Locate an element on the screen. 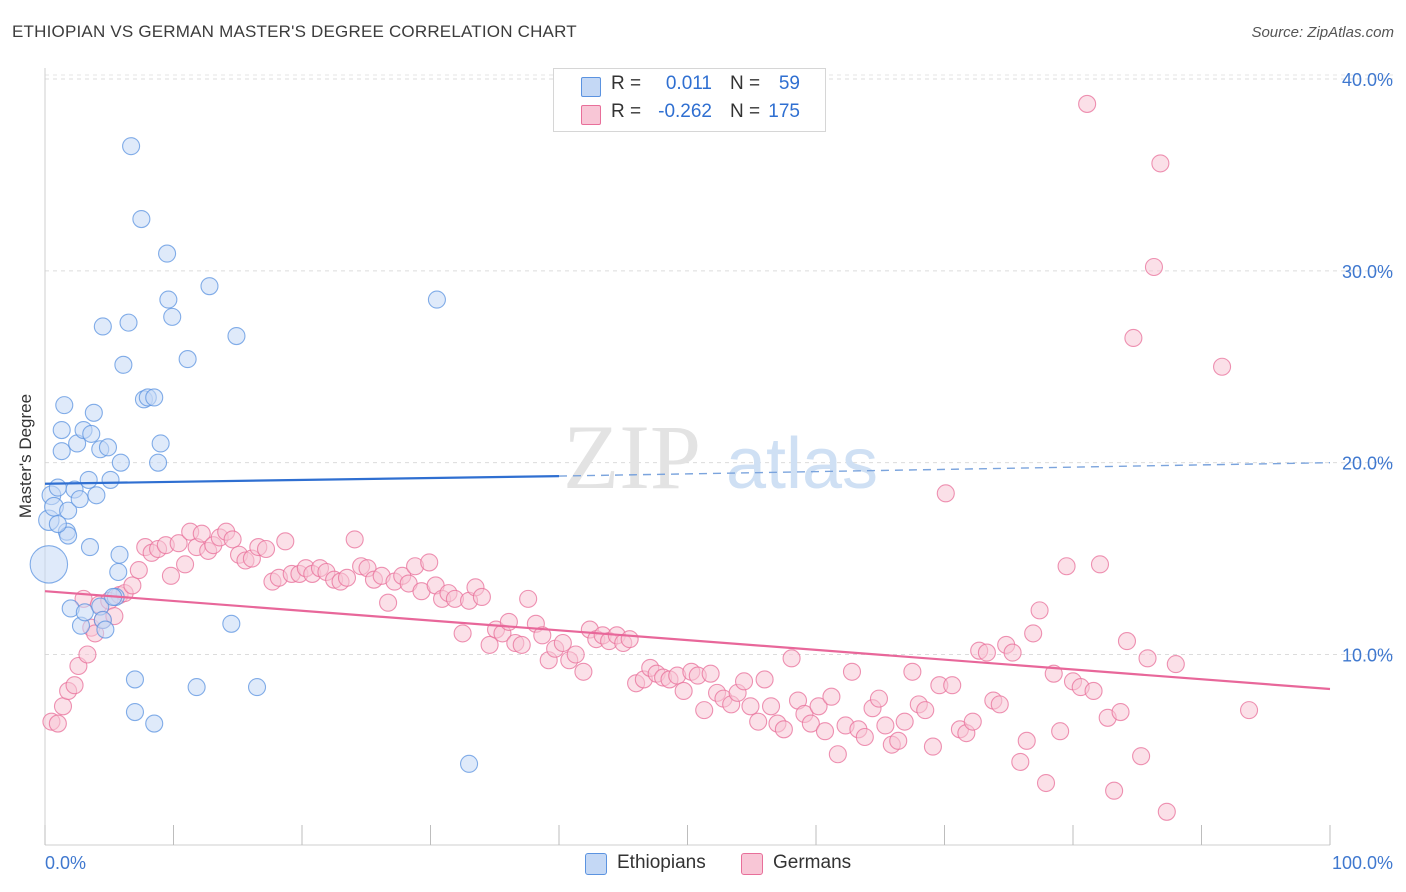 The height and width of the screenshot is (892, 1406). watermark-atlas: atlas is located at coordinates (802, 464).